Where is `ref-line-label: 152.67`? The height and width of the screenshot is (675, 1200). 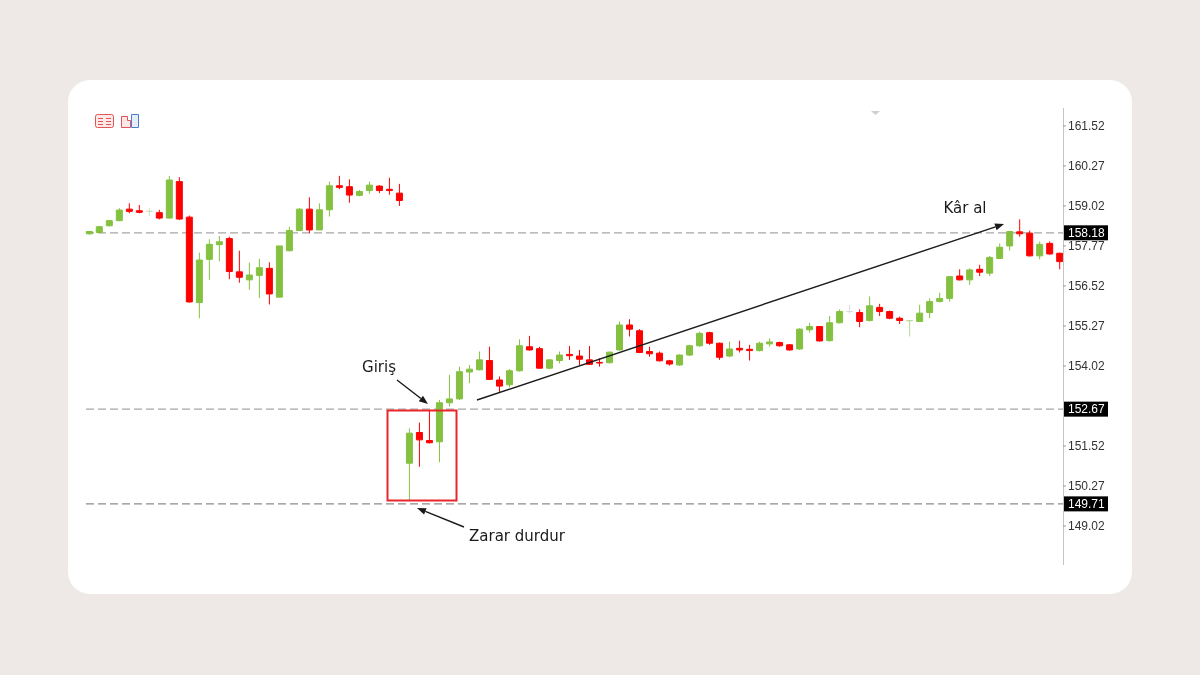
ref-line-label: 152.67 is located at coordinates (1087, 409).